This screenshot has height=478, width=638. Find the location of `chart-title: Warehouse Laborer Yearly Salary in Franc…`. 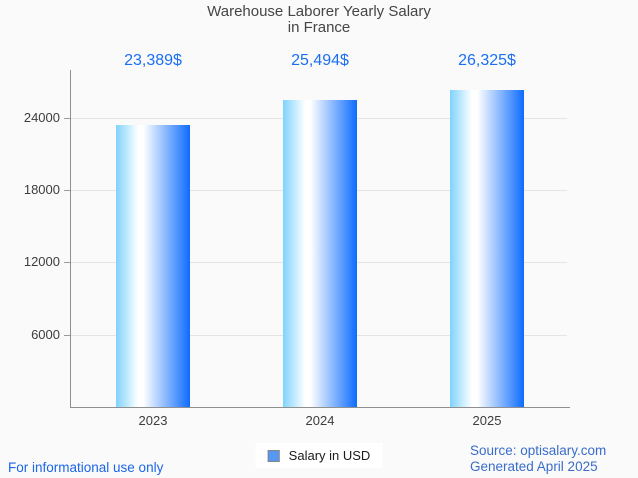

chart-title: Warehouse Laborer Yearly Salary in Franc… is located at coordinates (319, 20).